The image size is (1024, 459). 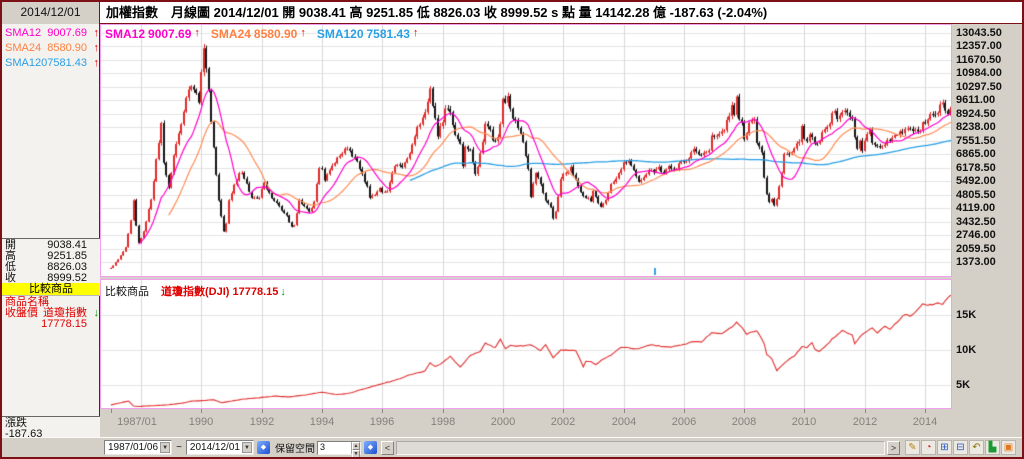 What do you see at coordinates (23, 48) in the screenshot?
I see `sma24-label: SMA24` at bounding box center [23, 48].